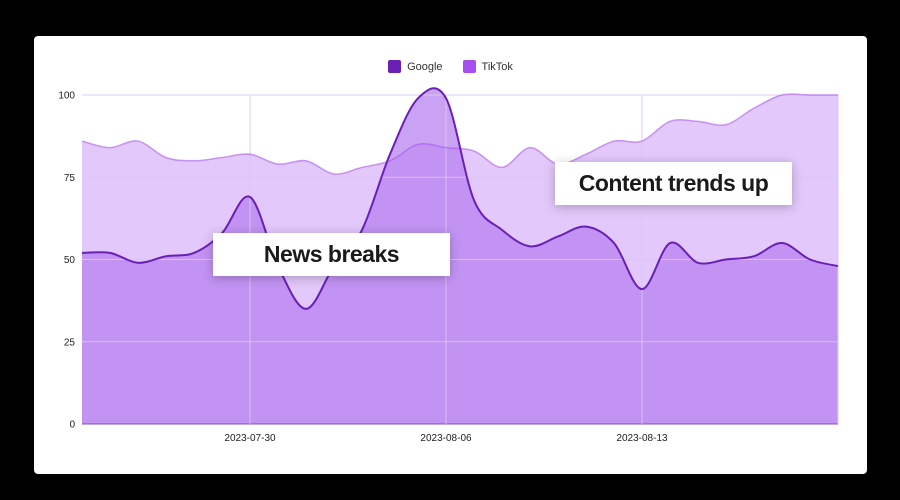 The image size is (900, 500). Describe the element at coordinates (250, 438) in the screenshot. I see `x-tick-label: 2023-07-30` at that location.